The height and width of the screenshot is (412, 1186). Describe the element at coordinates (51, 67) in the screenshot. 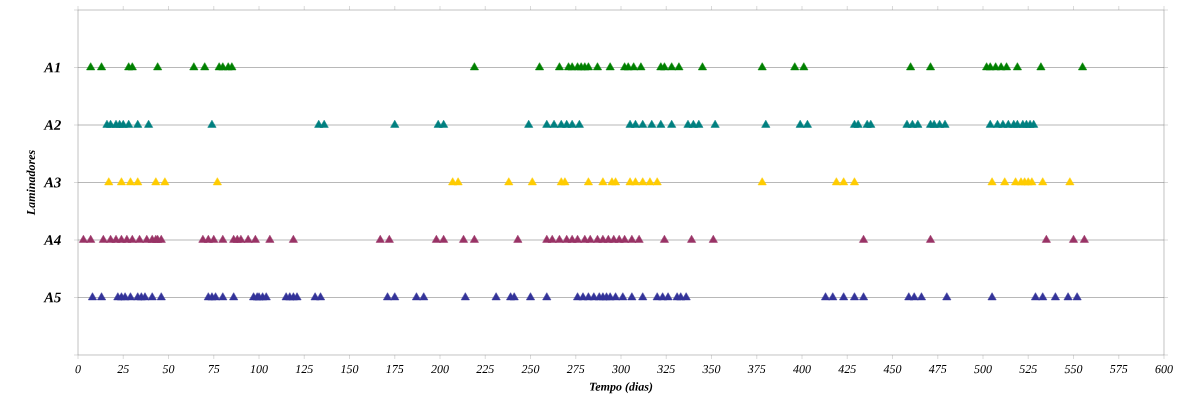

I see `y-tick-label: A1` at that location.